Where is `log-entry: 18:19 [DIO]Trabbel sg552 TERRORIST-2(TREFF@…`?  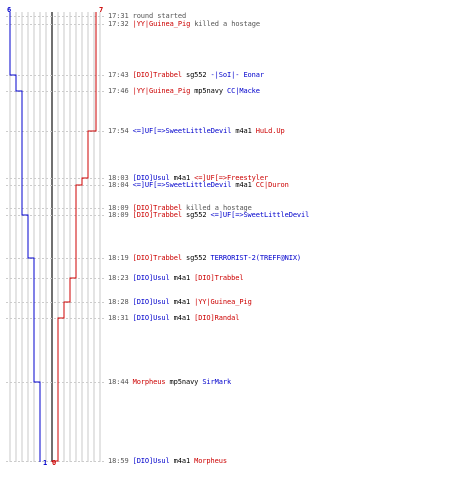
log-entry: 18:19 [DIO]Trabbel sg552 TERRORIST-2(TREFF@… is located at coordinates (204, 258).